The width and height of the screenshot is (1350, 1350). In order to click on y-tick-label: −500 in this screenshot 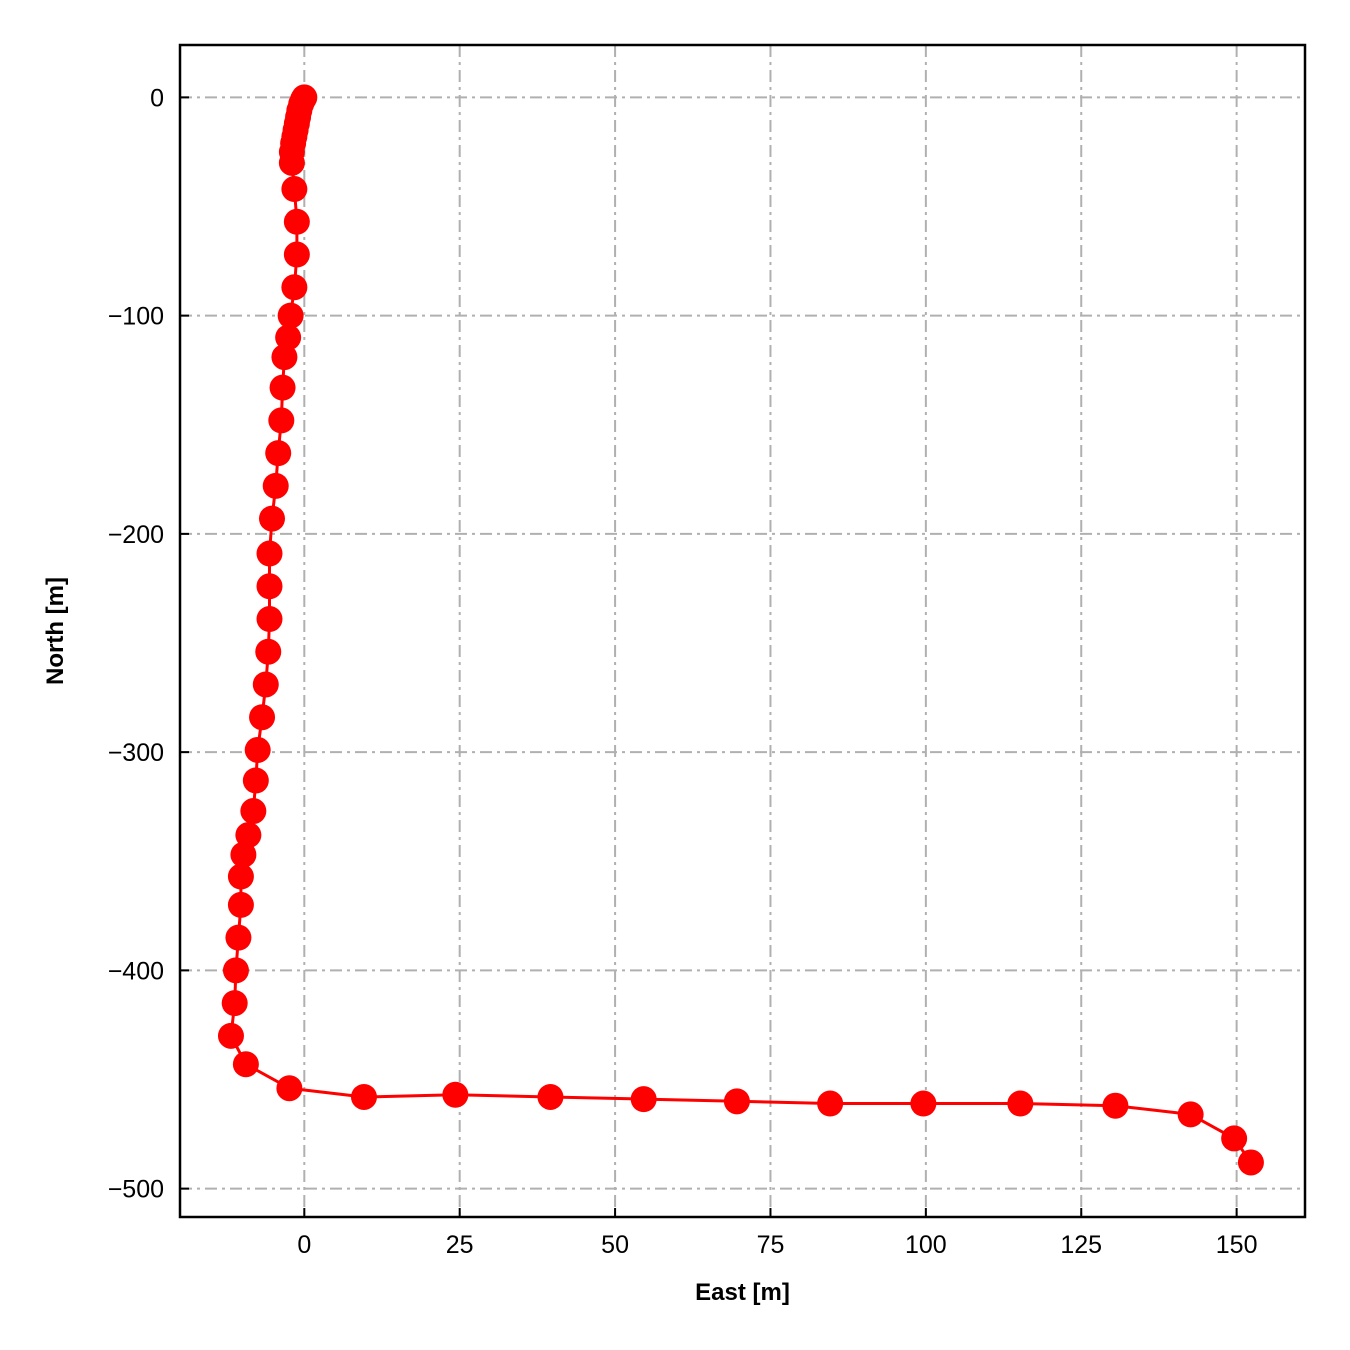, I will do `click(136, 1190)`.